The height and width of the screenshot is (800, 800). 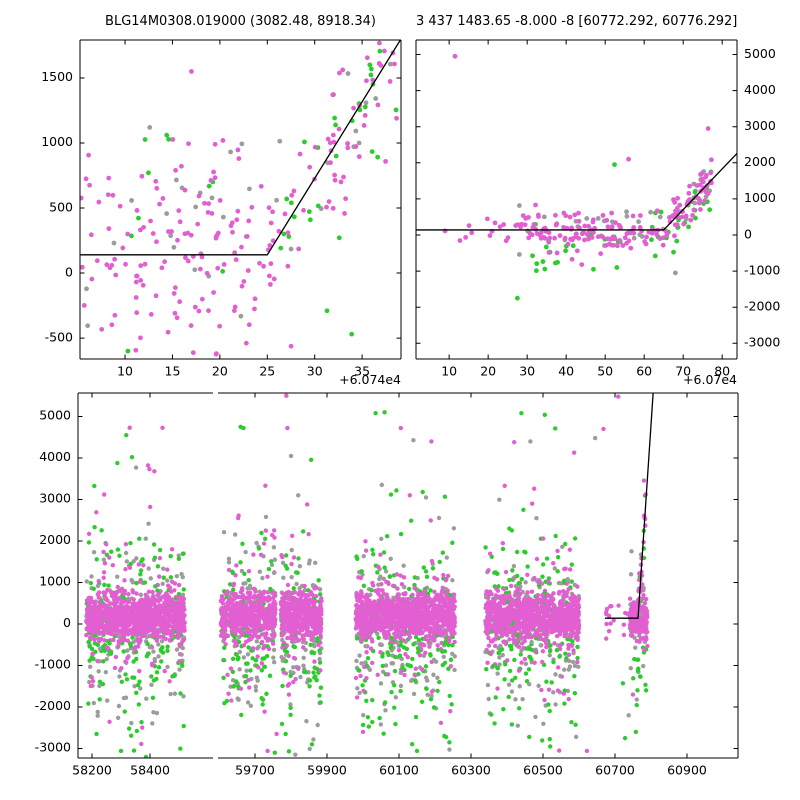 I want to click on left-panel-x-offset-label: +6.074e4, so click(x=370, y=379).